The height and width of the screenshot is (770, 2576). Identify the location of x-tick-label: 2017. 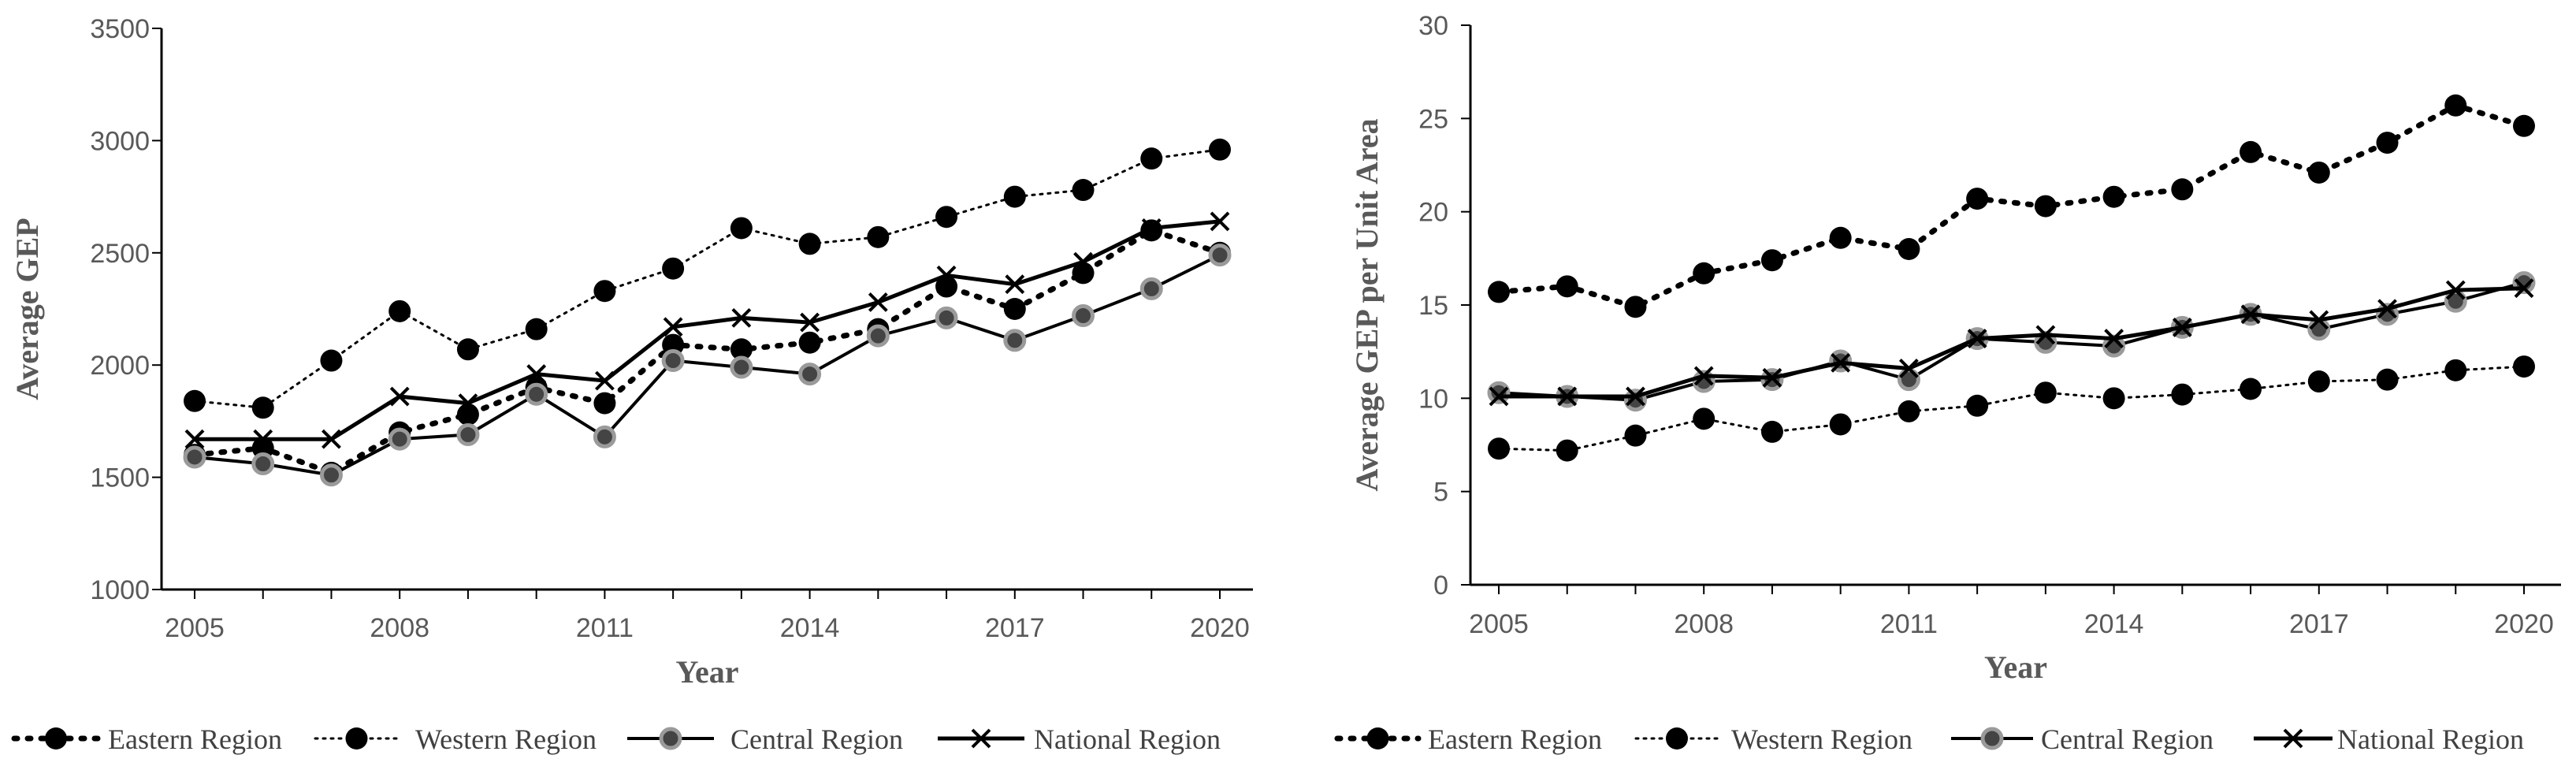
(1015, 628).